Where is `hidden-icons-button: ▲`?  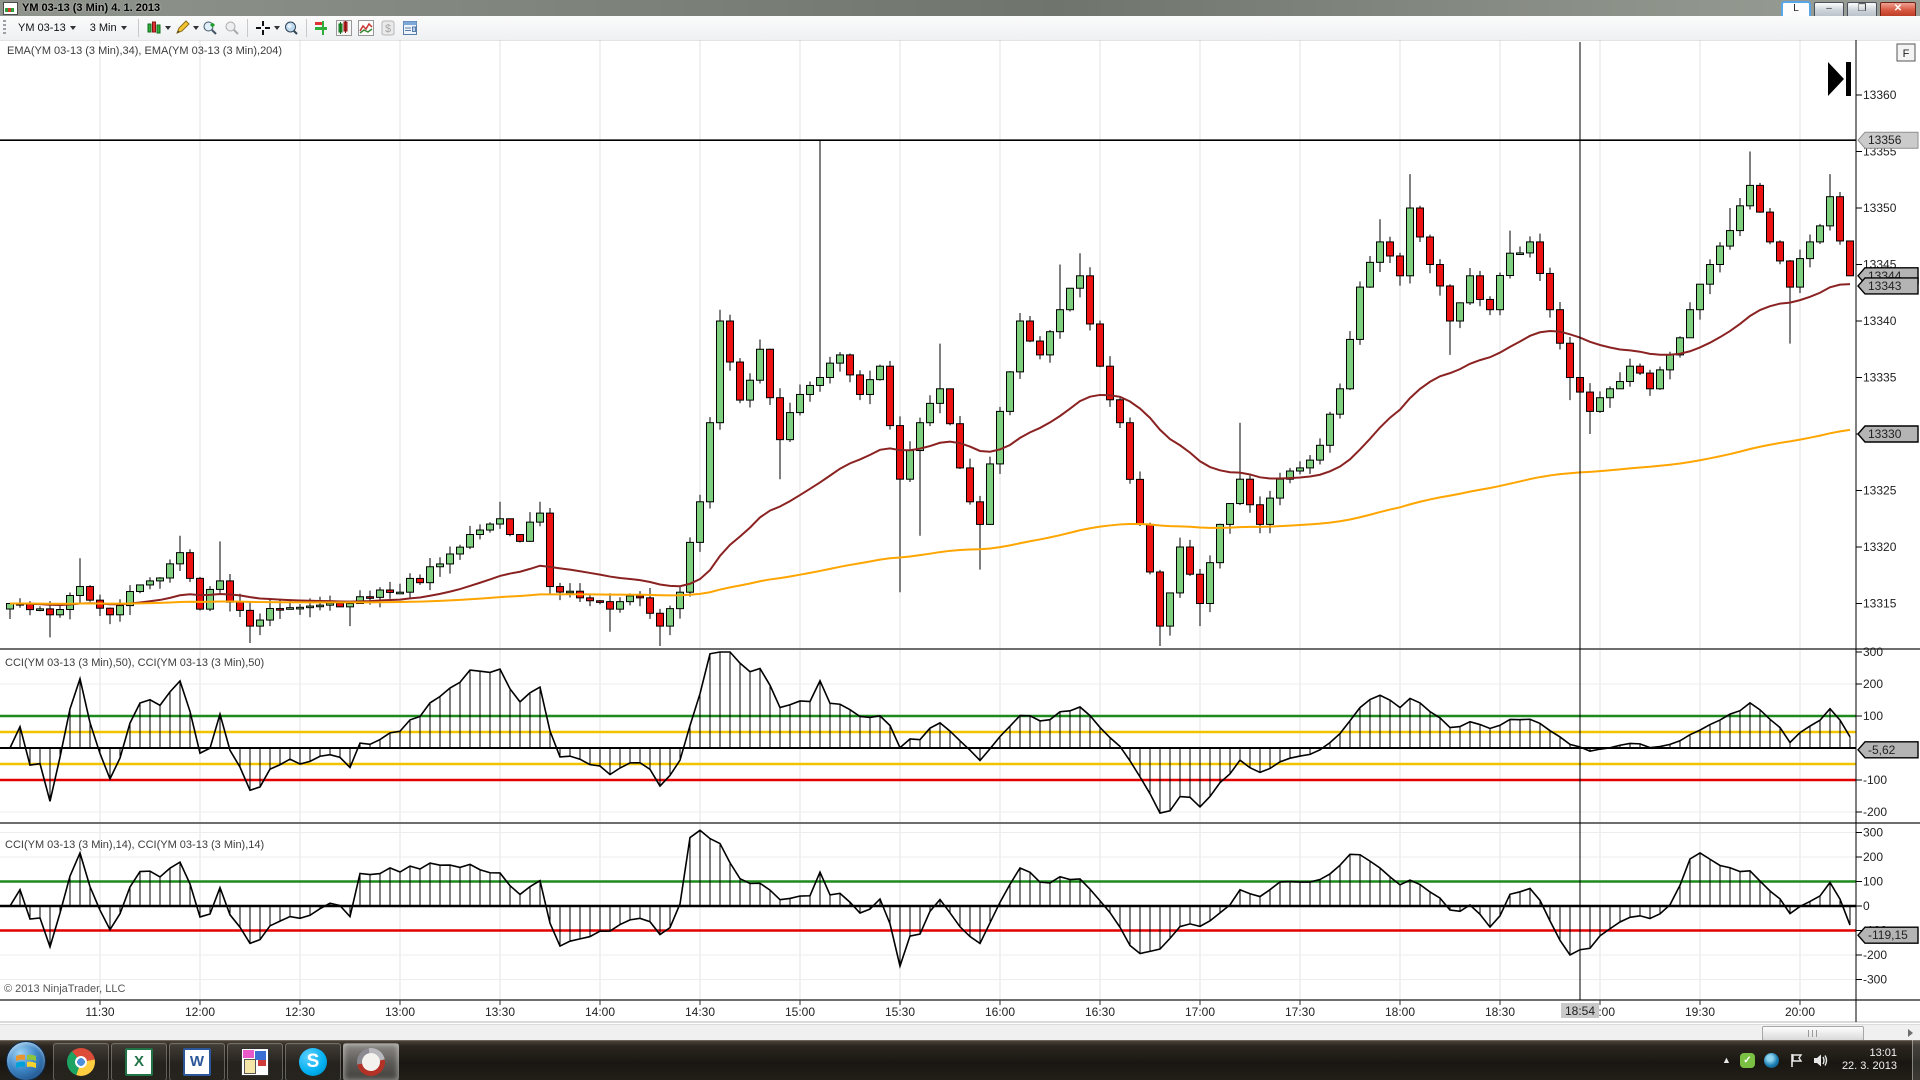 hidden-icons-button: ▲ is located at coordinates (1726, 1060).